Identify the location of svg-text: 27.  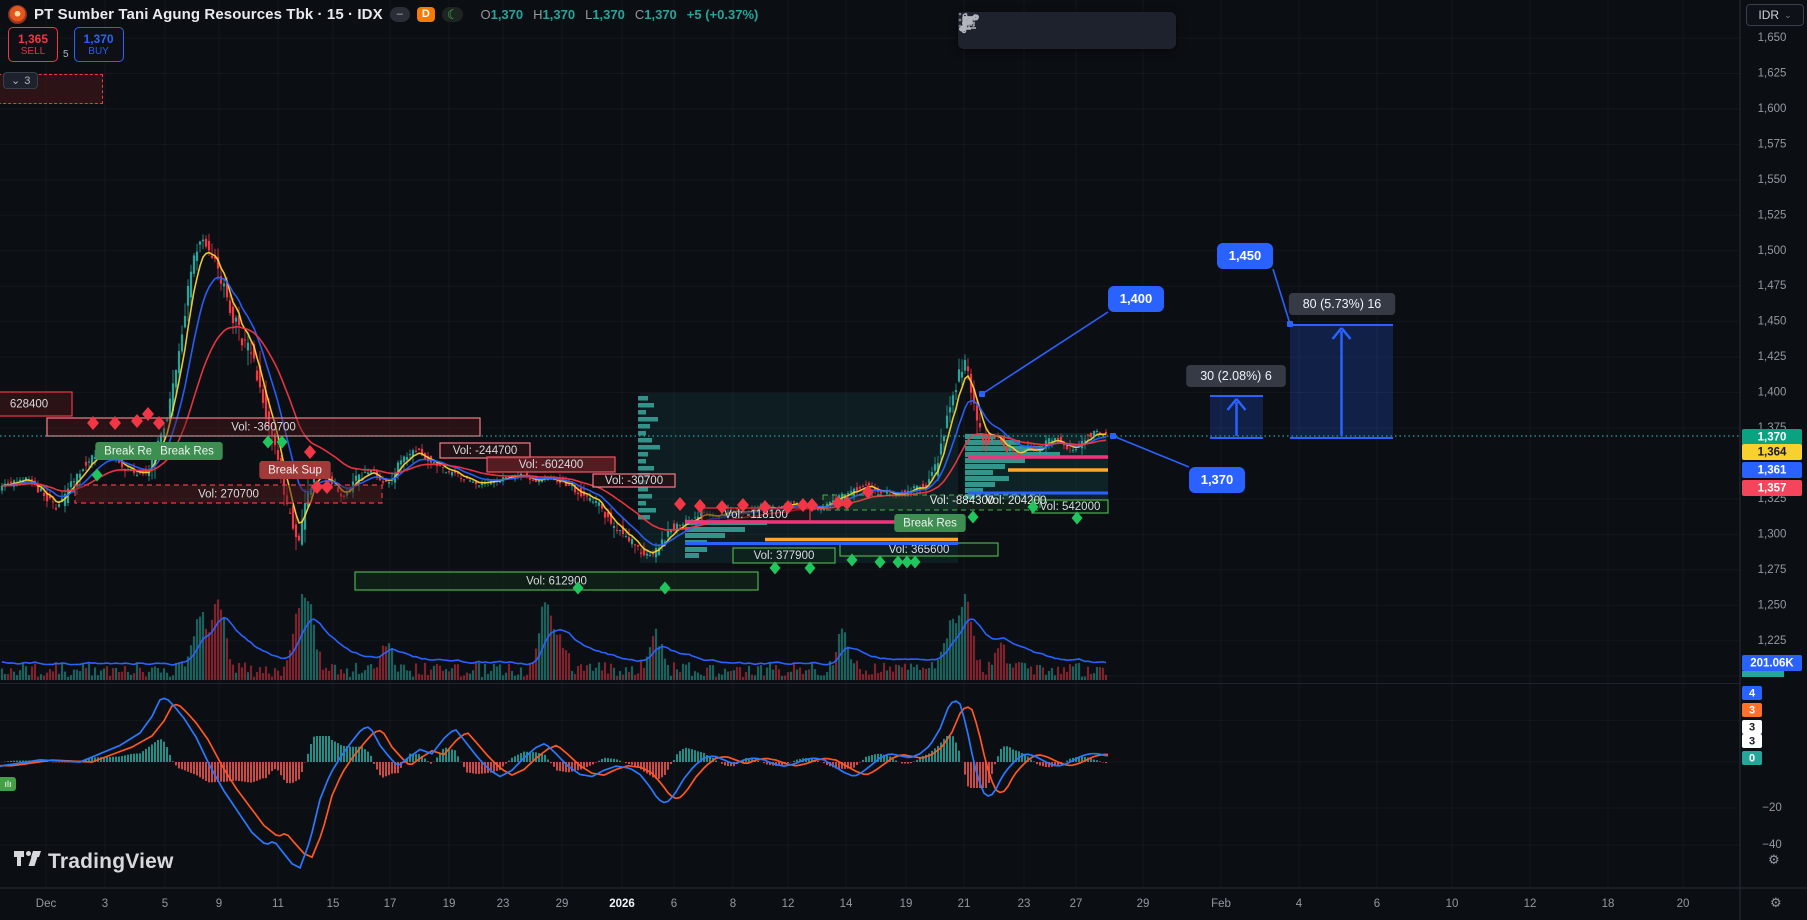
(1076, 904).